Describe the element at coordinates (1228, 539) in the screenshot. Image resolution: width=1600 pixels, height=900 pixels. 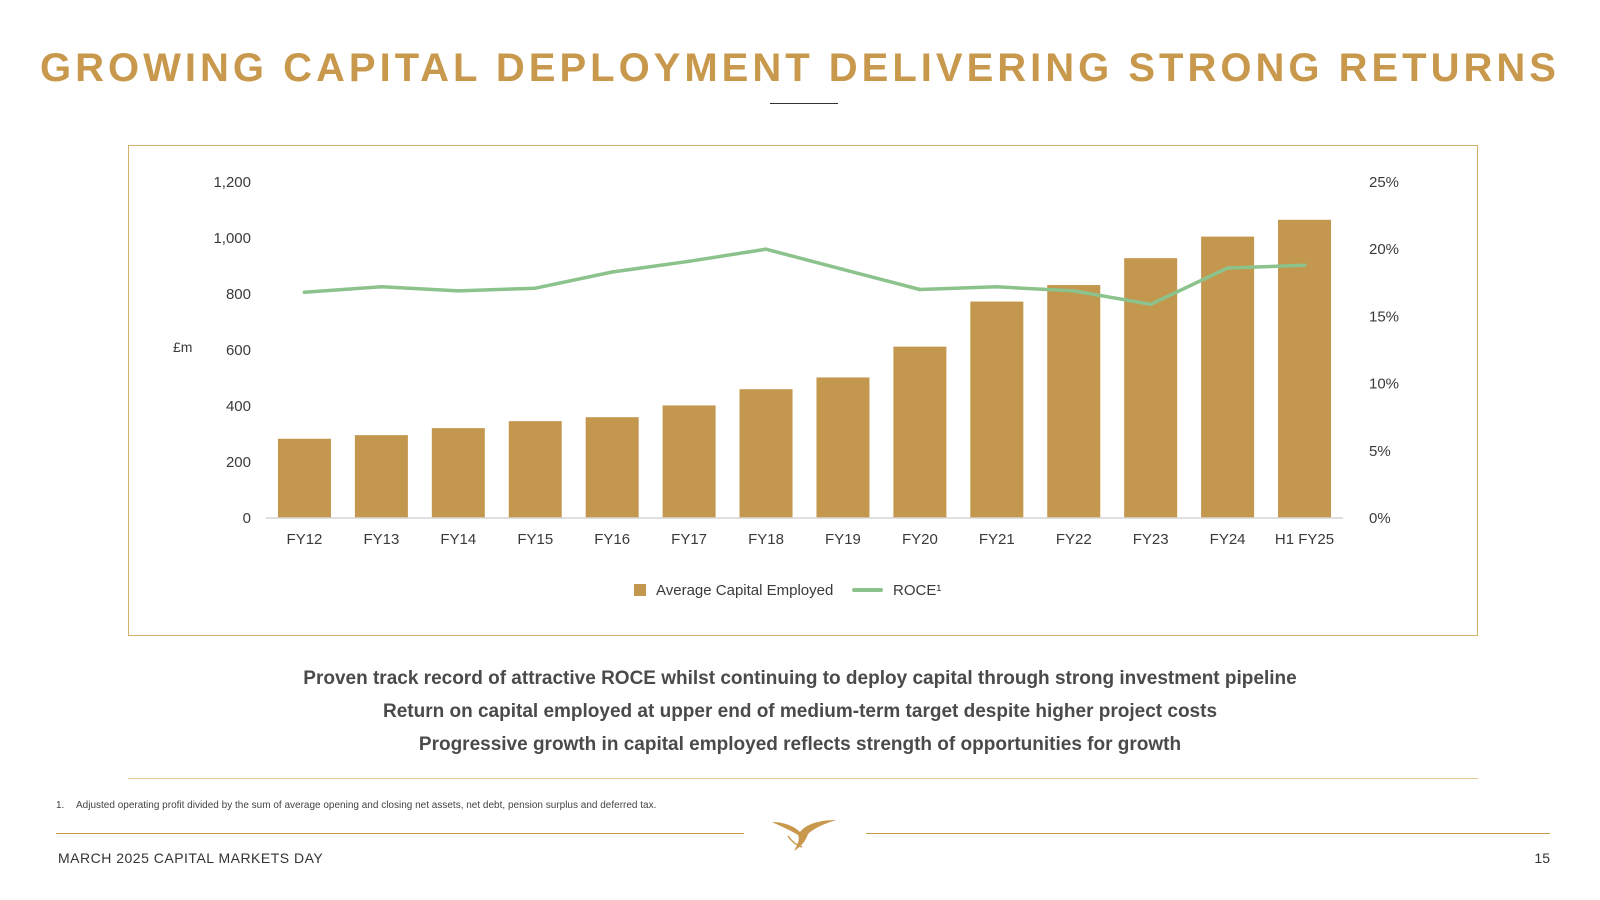
I see `x-axis-tick-label: FY24` at that location.